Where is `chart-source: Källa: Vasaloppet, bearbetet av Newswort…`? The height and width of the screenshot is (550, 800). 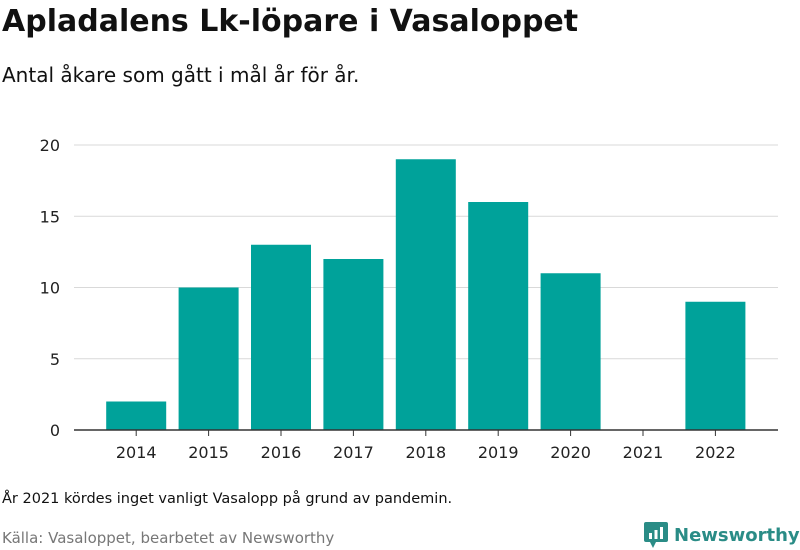
chart-source: Källa: Vasaloppet, bearbetet av Newswort… is located at coordinates (168, 538).